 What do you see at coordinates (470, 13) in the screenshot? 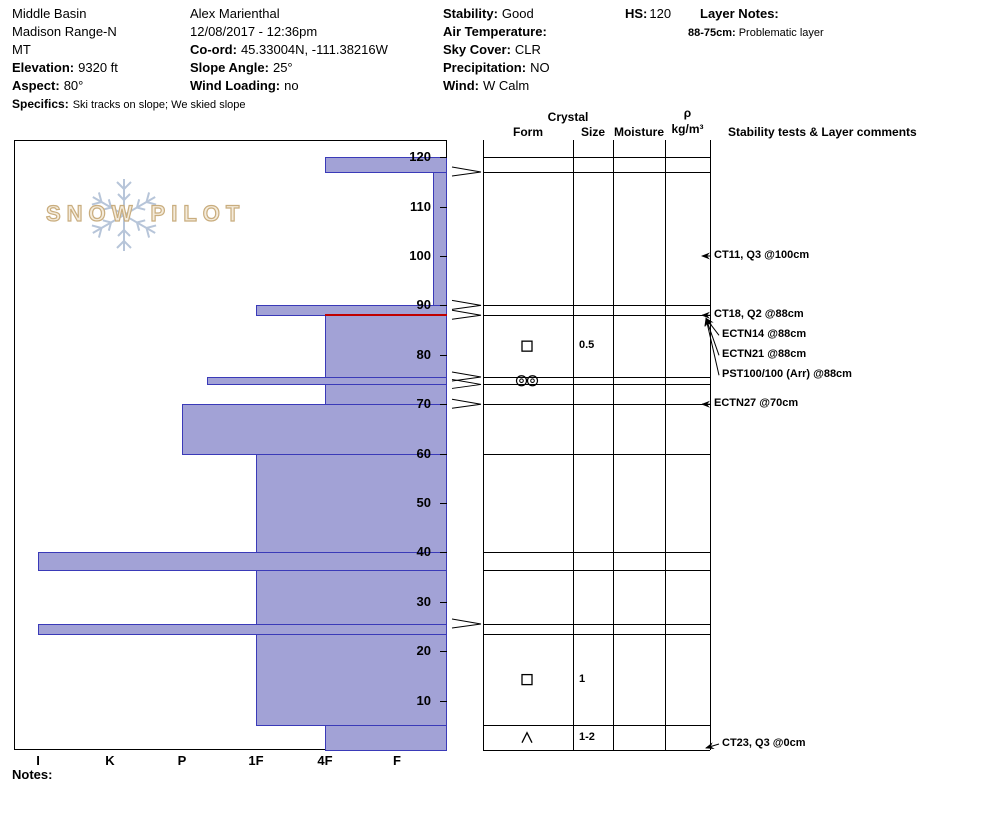
I see `stability-label: Stability:` at bounding box center [470, 13].